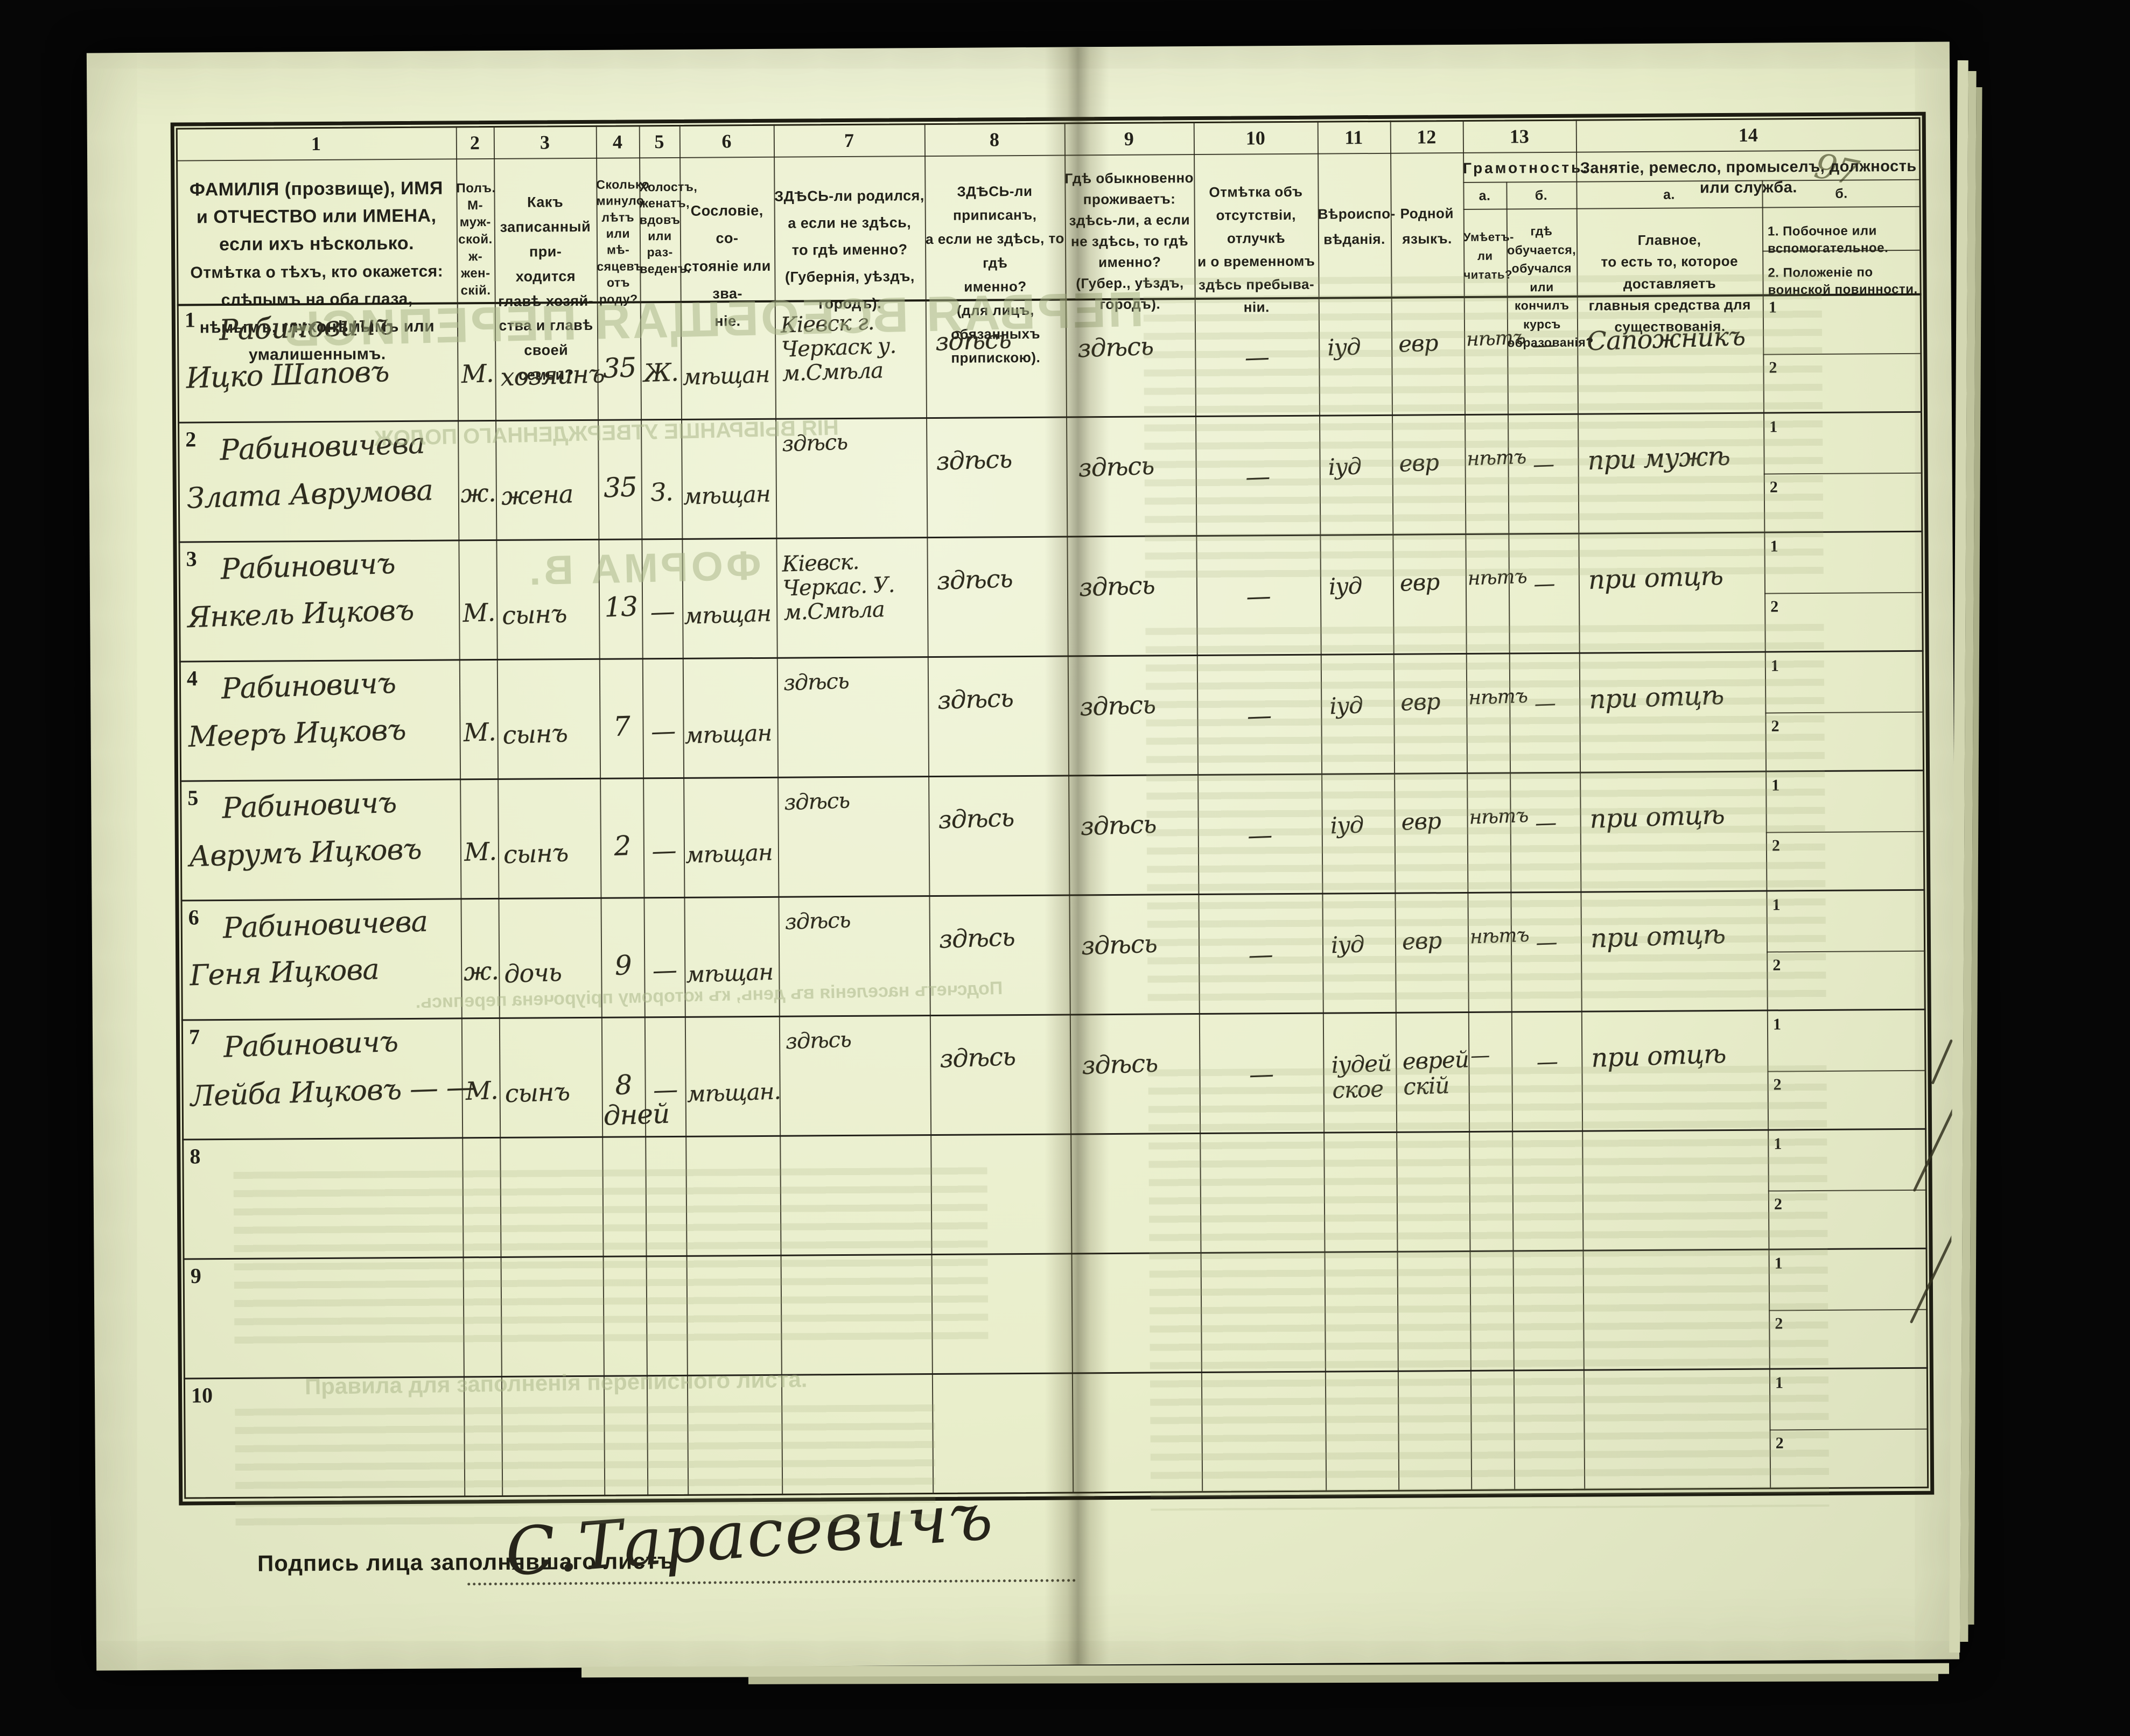 This screenshot has width=2130, height=1736. Describe the element at coordinates (332, 1091) in the screenshot. I see `cell-given-names: Лейба Ицковъ — —` at that location.